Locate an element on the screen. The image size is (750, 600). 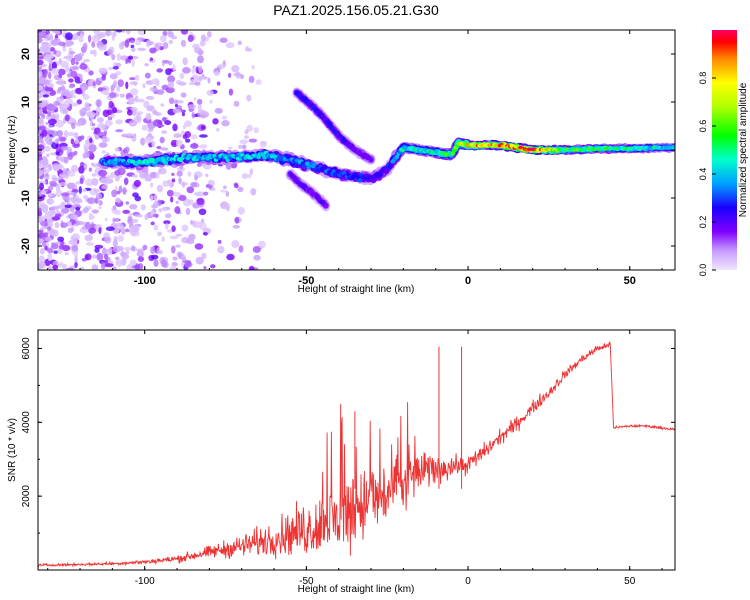
y-tick-label: 6000 is located at coordinates (26, 348).